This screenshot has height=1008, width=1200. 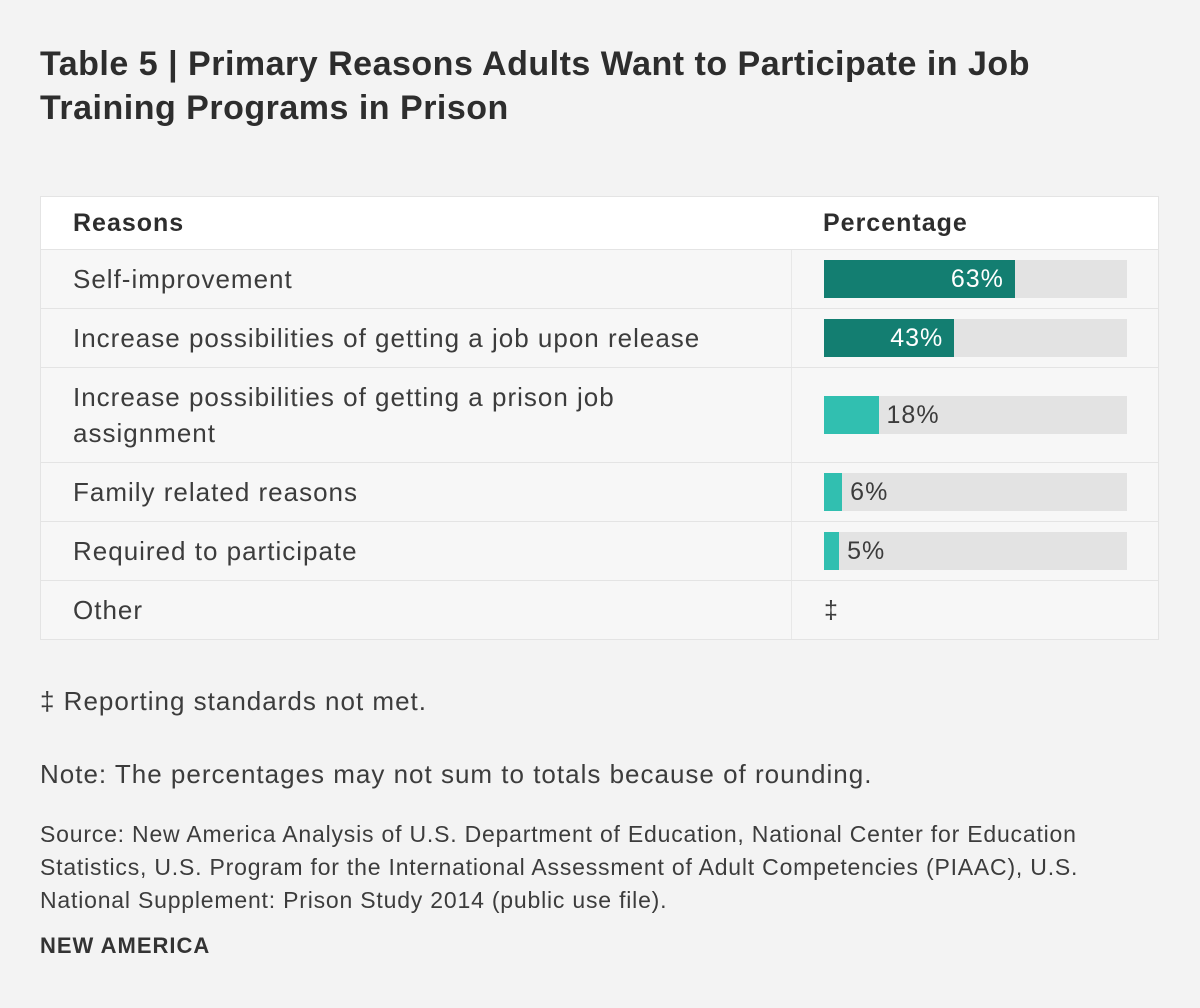 What do you see at coordinates (974, 610) in the screenshot?
I see `percentage-cell: ‡` at bounding box center [974, 610].